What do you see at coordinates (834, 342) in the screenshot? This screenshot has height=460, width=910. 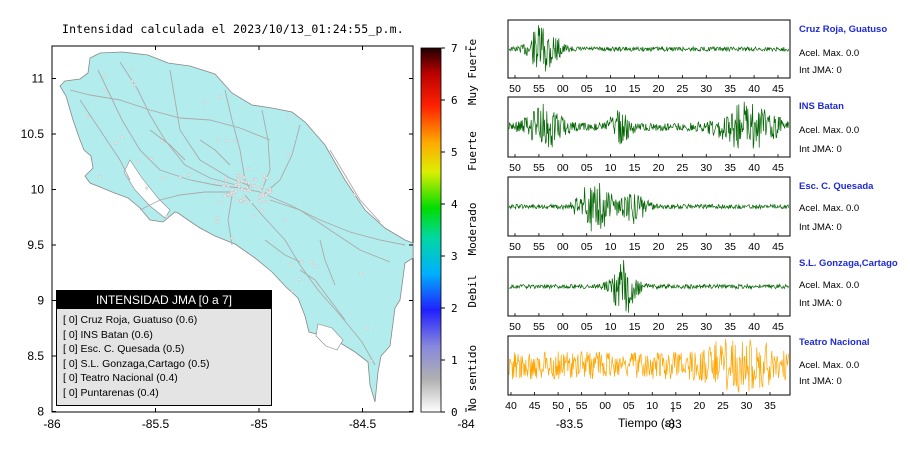 I see `station-name: Teatro Nacional` at bounding box center [834, 342].